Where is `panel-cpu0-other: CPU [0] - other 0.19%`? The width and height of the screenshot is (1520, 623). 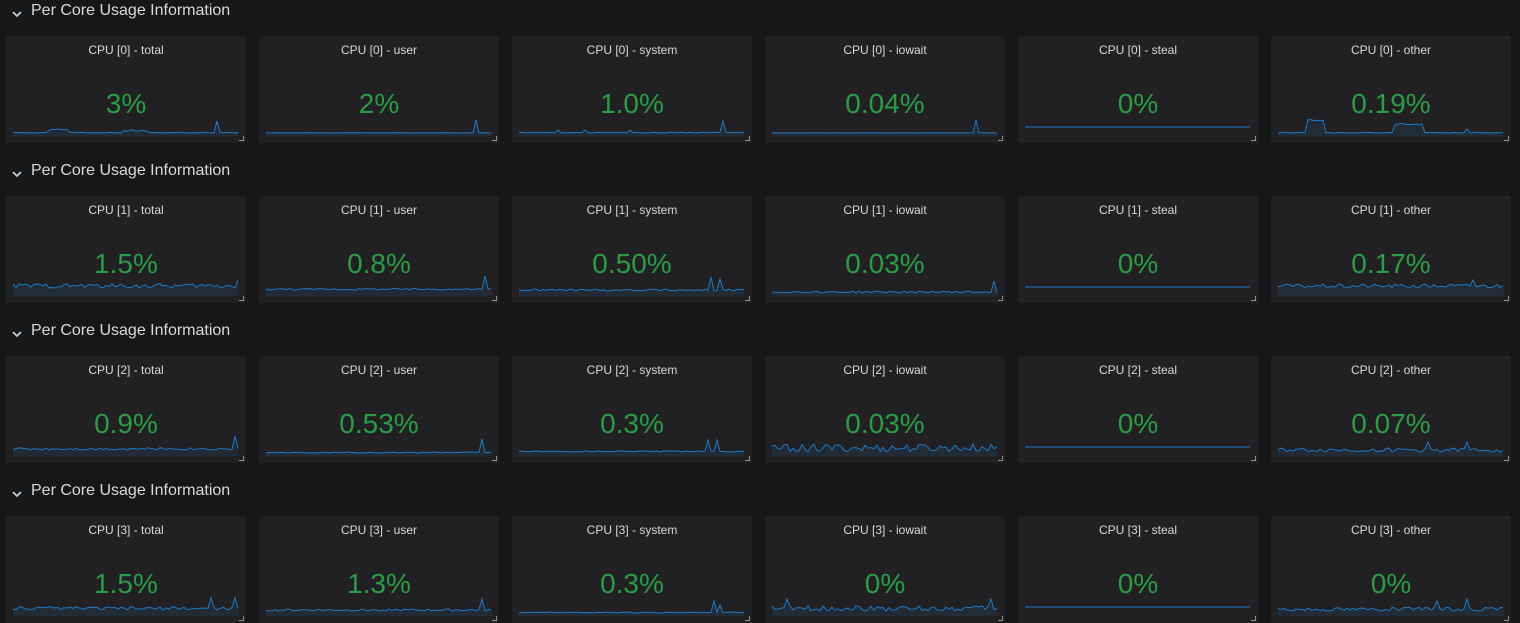 panel-cpu0-other: CPU [0] - other 0.19% is located at coordinates (1391, 89).